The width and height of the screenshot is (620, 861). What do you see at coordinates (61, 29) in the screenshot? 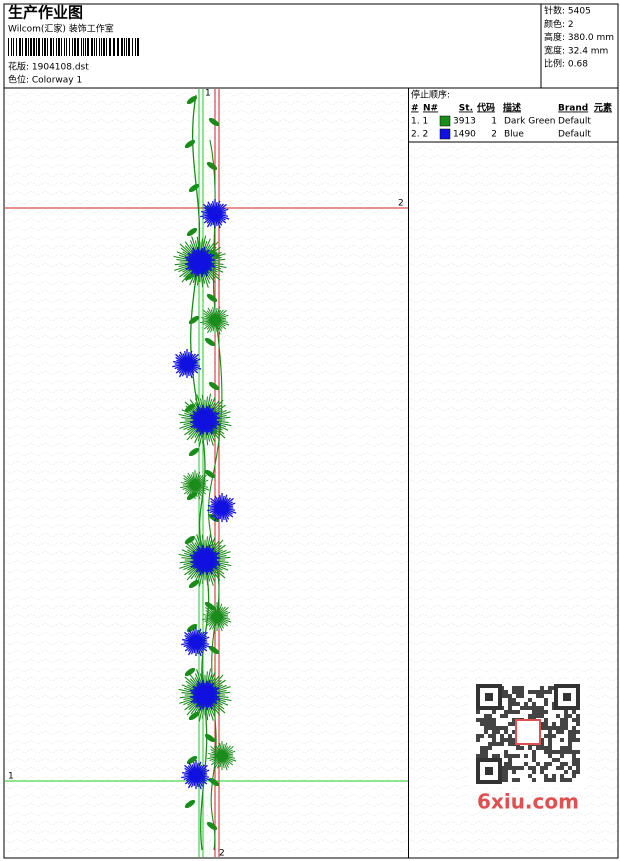
I see `studio: Wilcom(汇家) 装饰工作室` at bounding box center [61, 29].